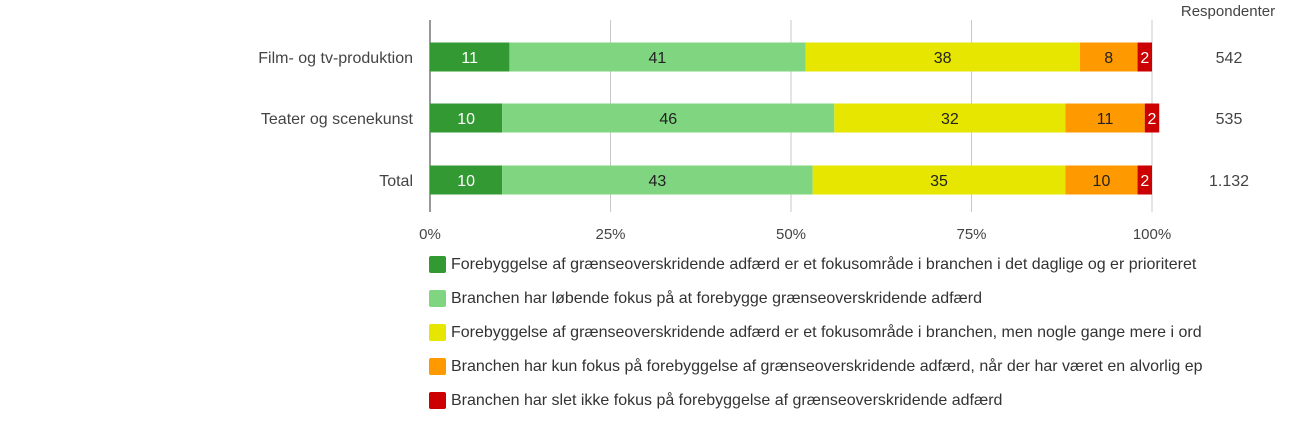 The height and width of the screenshot is (426, 1299). I want to click on data-label: 8, so click(1108, 58).